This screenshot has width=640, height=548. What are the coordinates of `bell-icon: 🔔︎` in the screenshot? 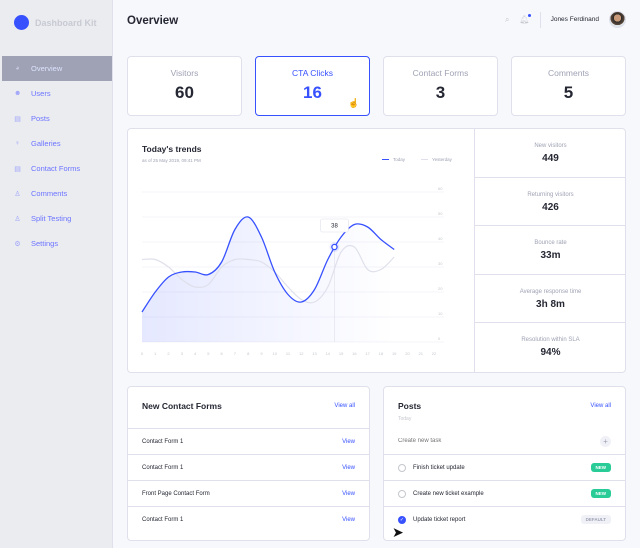 It's located at (525, 19).